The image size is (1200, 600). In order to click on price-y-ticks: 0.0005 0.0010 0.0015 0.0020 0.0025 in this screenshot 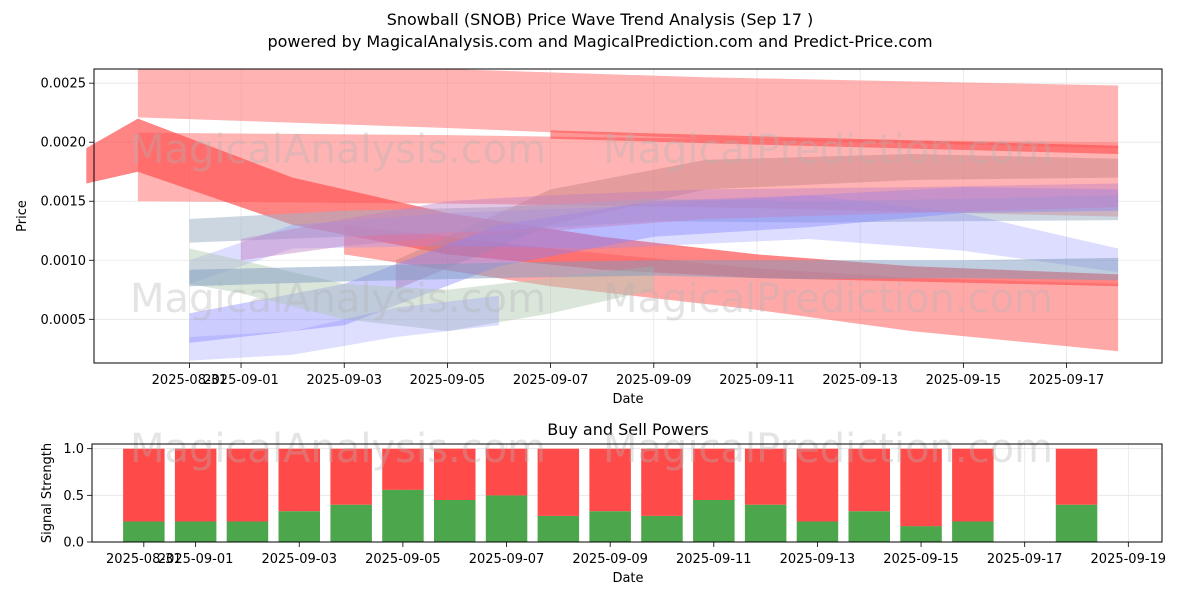, I will do `click(67, 202)`.